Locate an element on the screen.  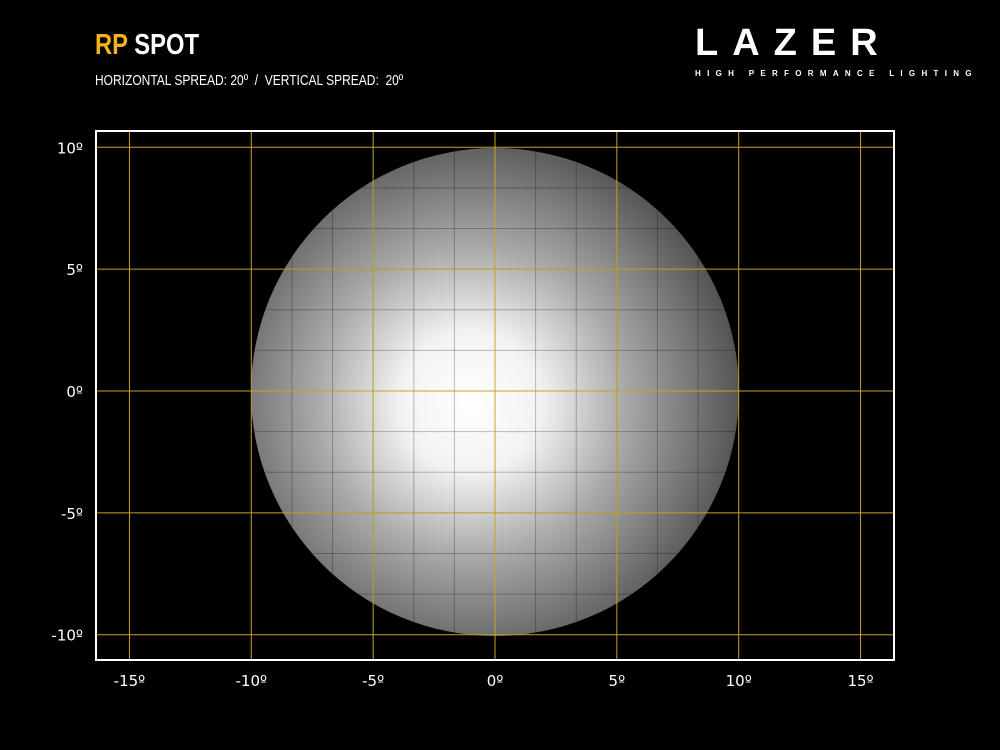
title-main: SPOT is located at coordinates (166, 45).